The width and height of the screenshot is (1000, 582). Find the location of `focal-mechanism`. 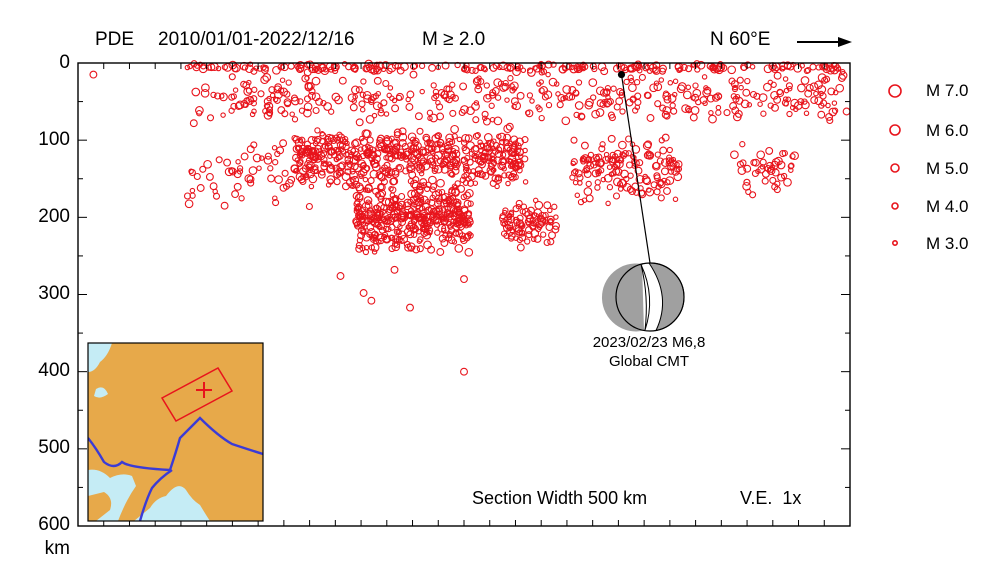

focal-mechanism is located at coordinates (643, 201).